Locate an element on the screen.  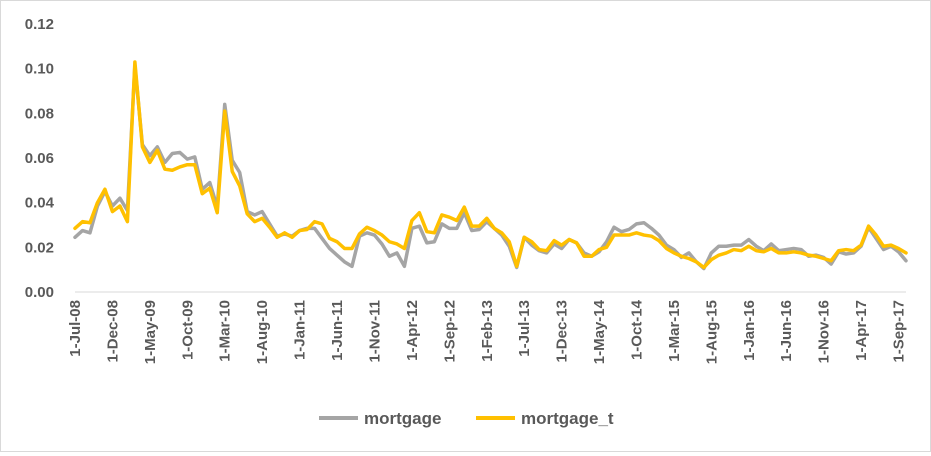
y-tick-label: 0.06 is located at coordinates (39, 158).